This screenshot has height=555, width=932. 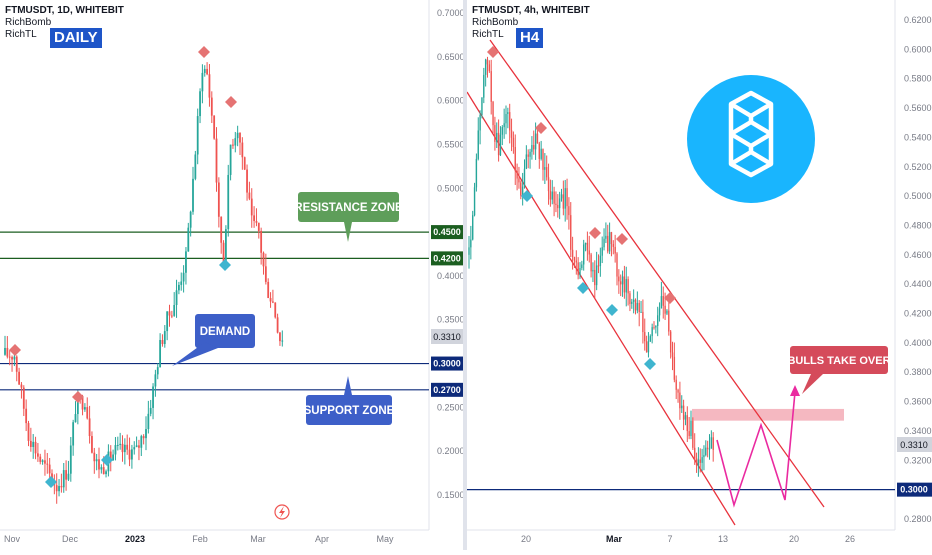 I want to click on panel-divider, so click(x=465, y=275).